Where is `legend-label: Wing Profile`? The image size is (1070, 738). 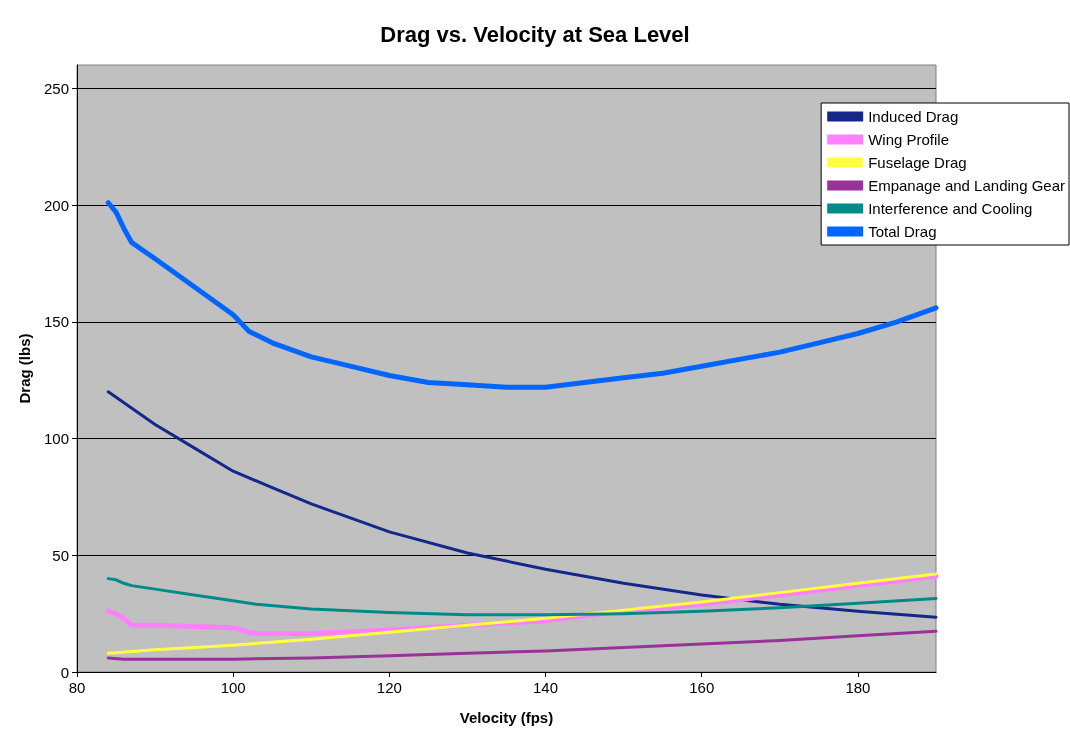 legend-label: Wing Profile is located at coordinates (909, 139).